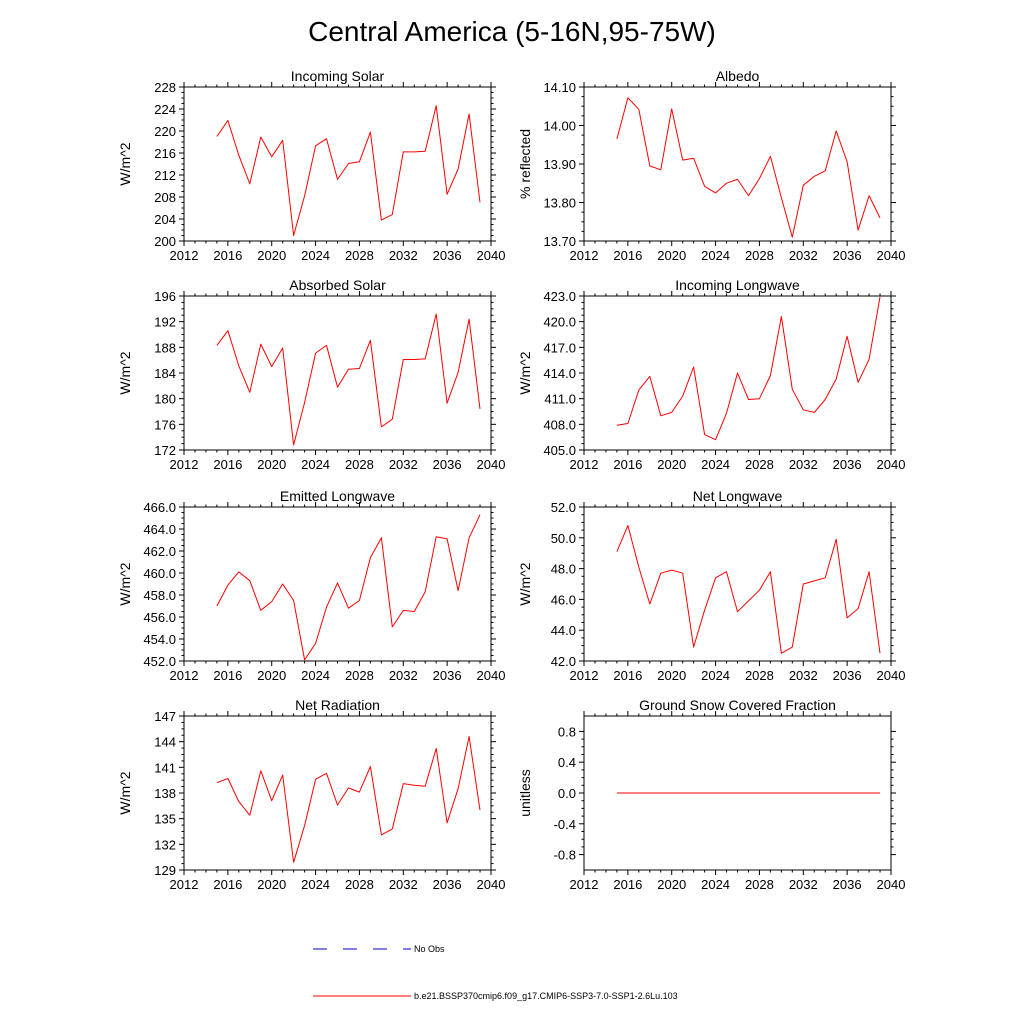  I want to click on y-tick-label: 135, so click(165, 819).